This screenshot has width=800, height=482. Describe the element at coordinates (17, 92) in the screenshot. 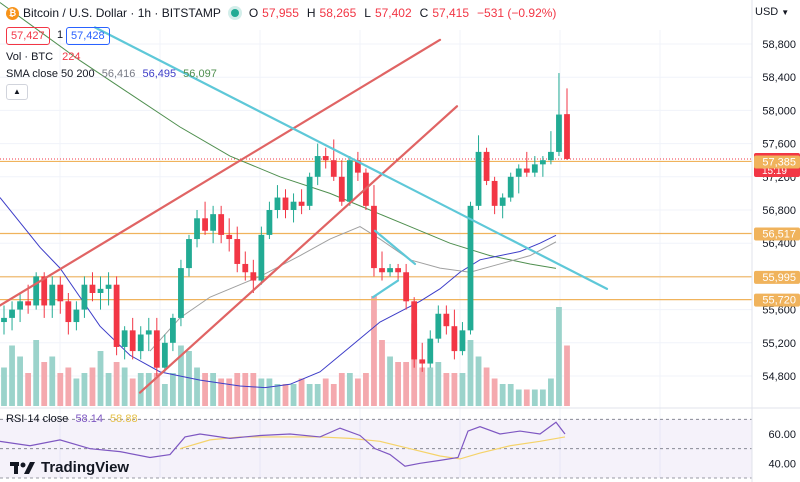

I see `collapse-legend-button: ▲` at that location.